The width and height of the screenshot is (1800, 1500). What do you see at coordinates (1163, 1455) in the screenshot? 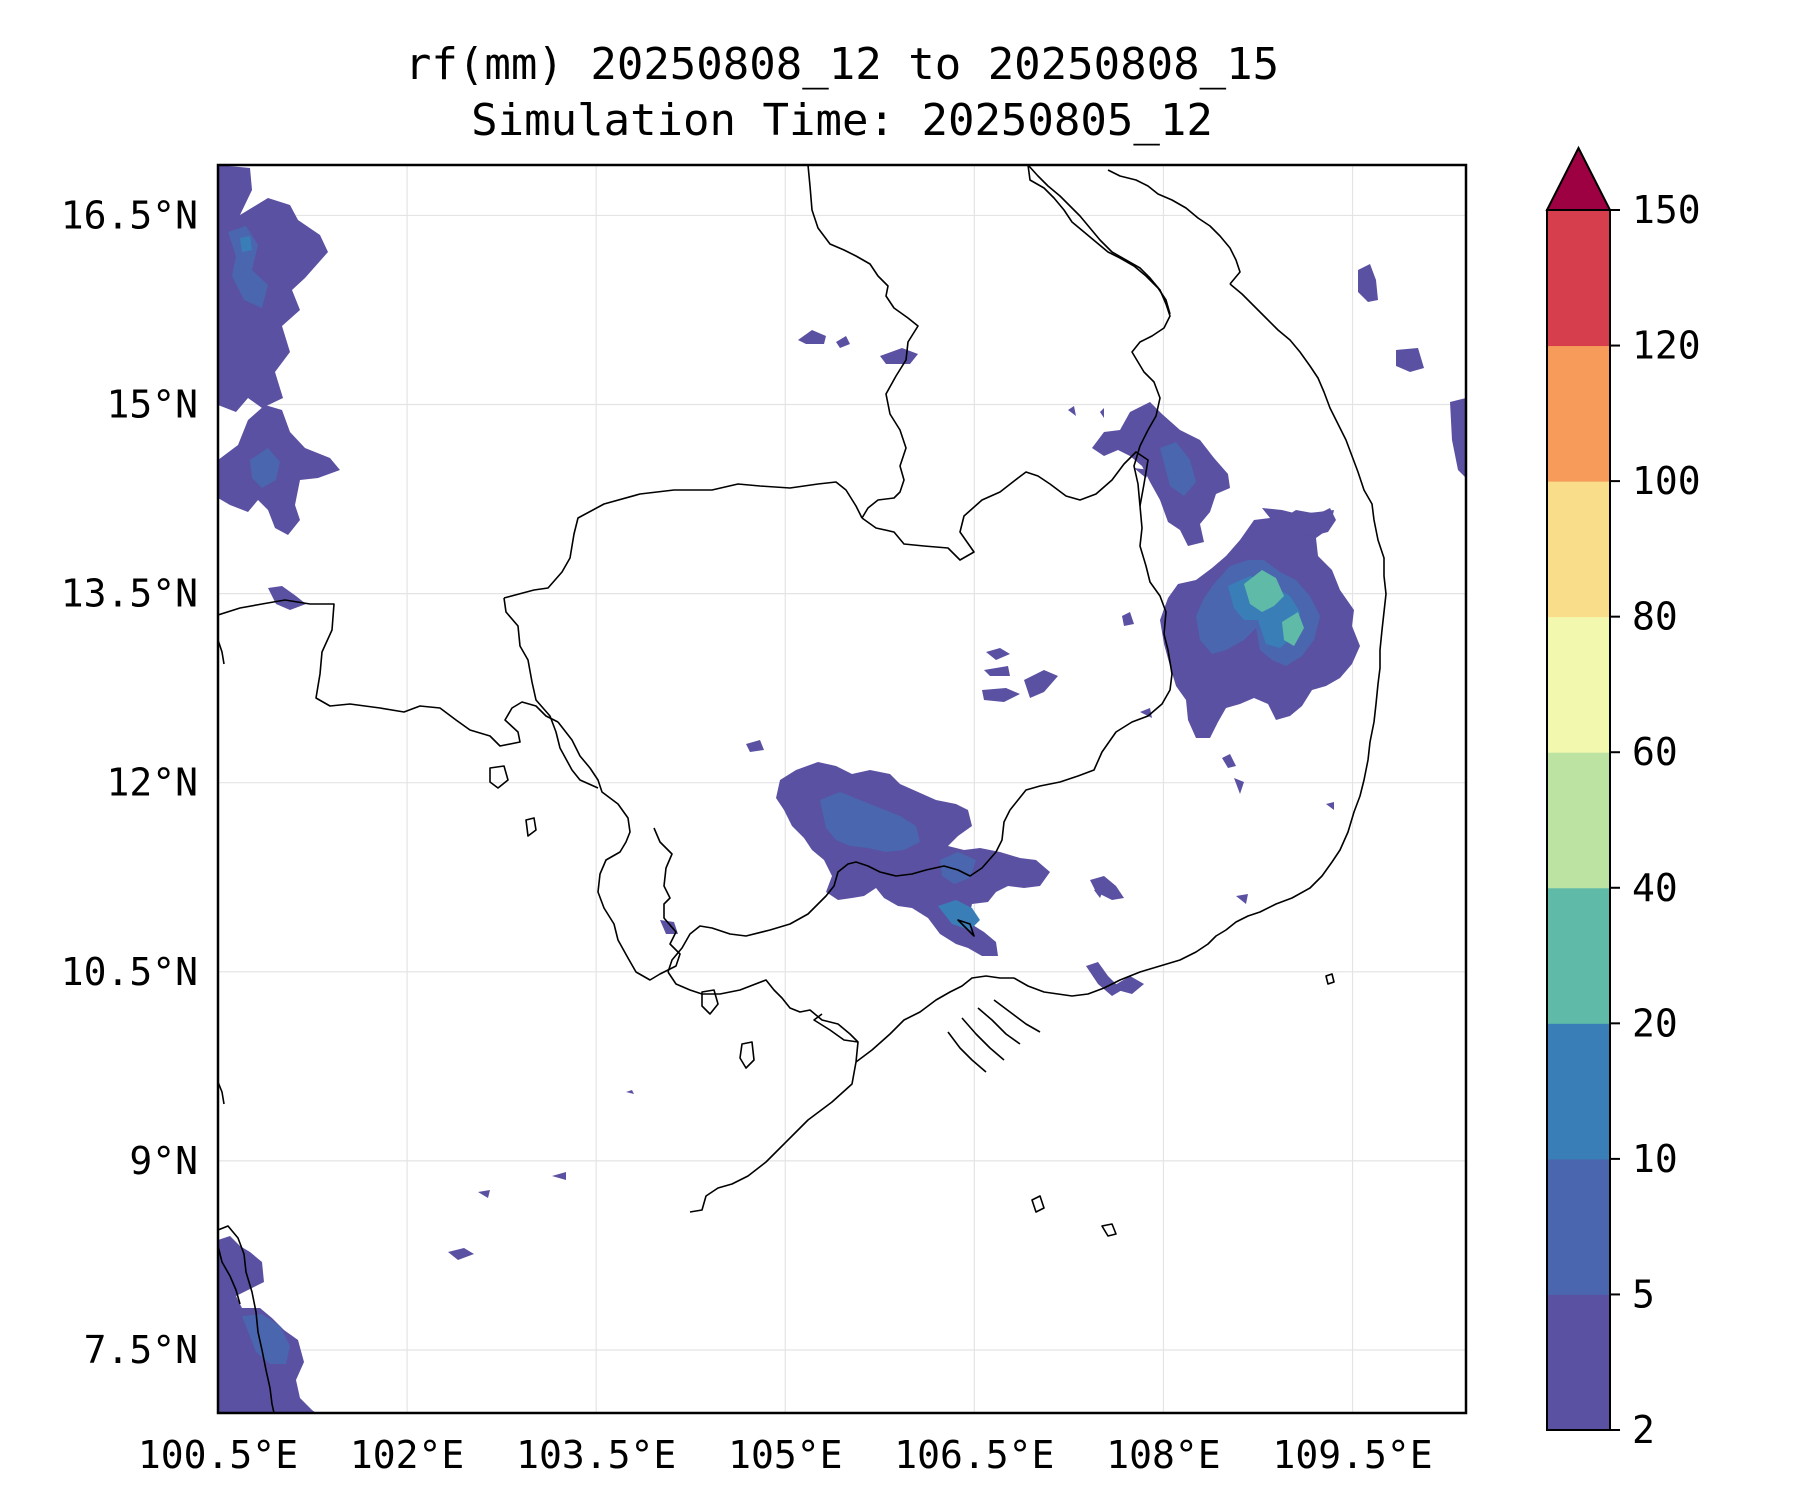
I see `x-tick-label: 108°E` at bounding box center [1163, 1455].